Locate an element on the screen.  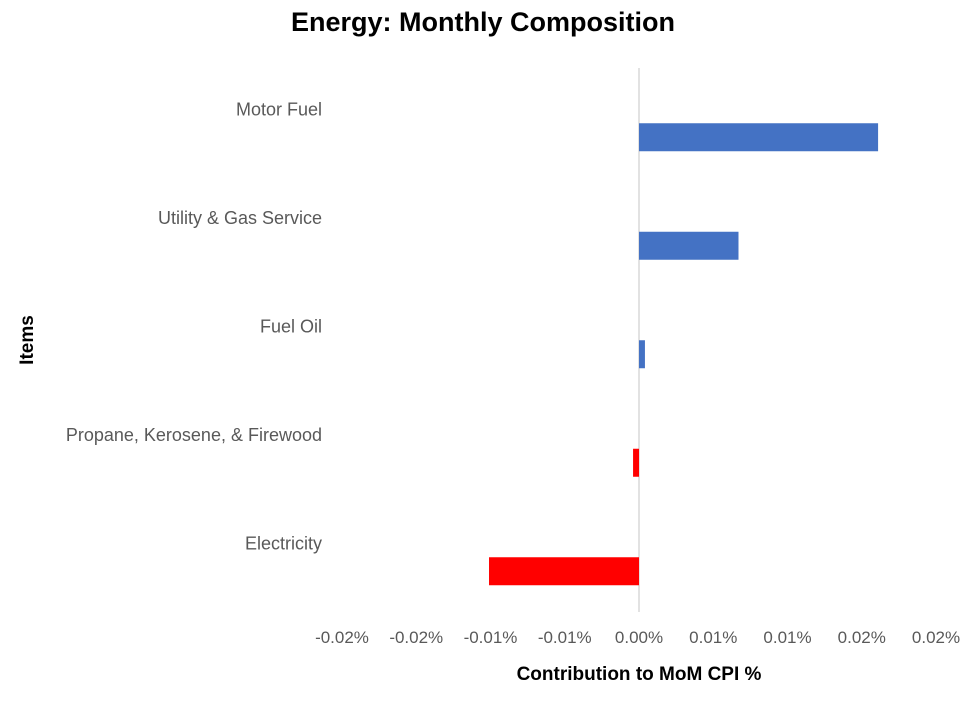
x-tick-label: 0.00% is located at coordinates (639, 637).